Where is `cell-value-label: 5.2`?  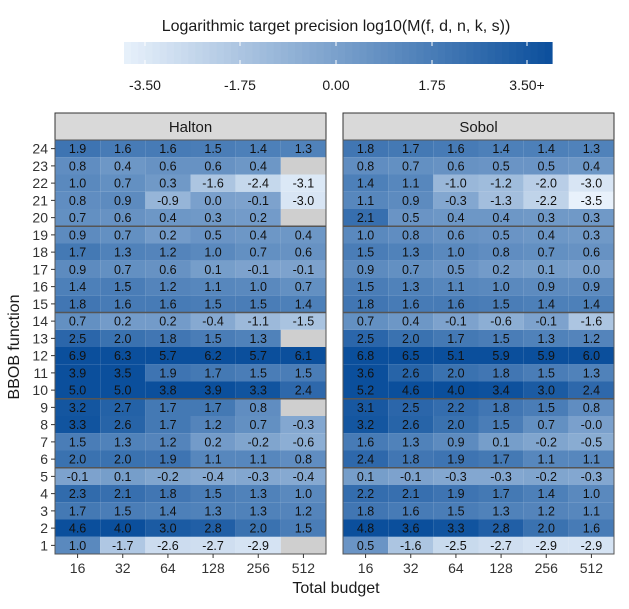 cell-value-label: 5.2 is located at coordinates (365, 391).